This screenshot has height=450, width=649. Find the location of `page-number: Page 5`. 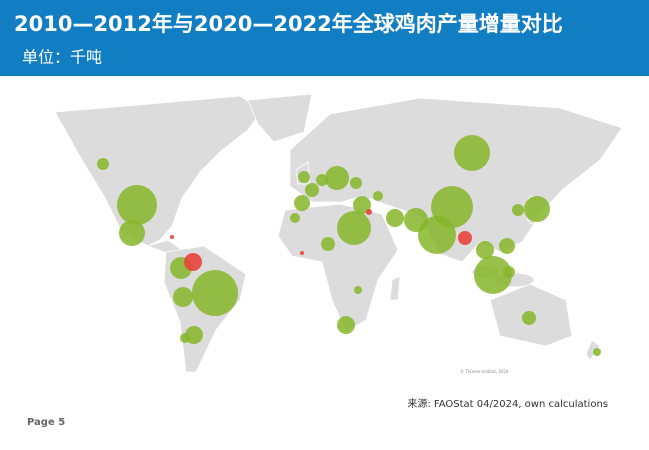

page-number: Page 5 is located at coordinates (46, 422).